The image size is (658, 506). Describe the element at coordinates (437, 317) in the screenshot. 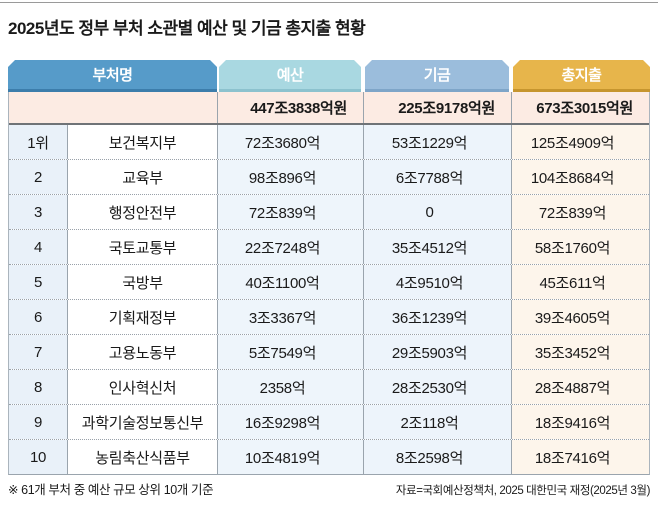

I see `fund-cell: 36조1239억` at that location.